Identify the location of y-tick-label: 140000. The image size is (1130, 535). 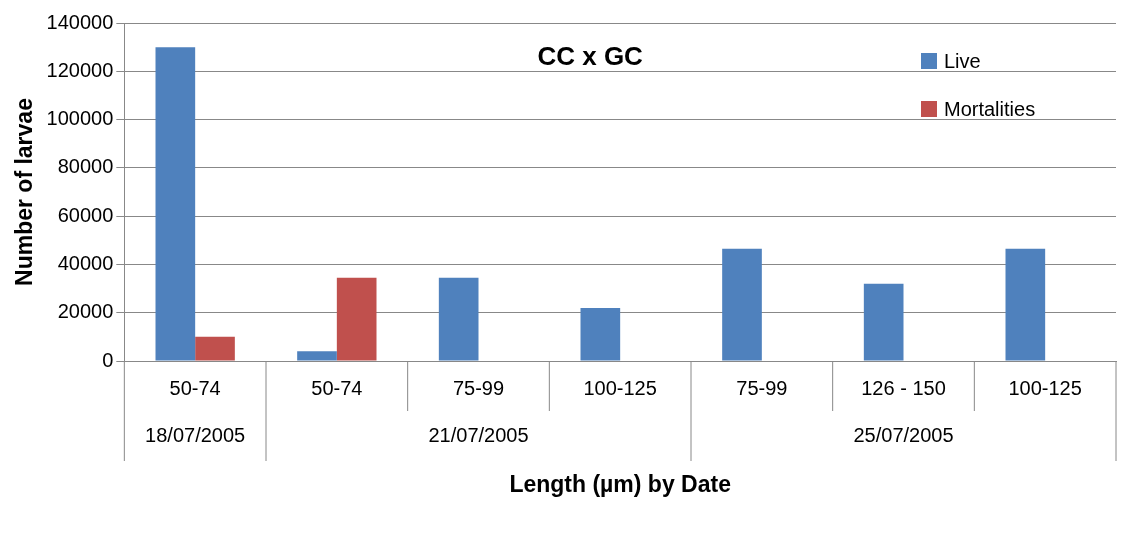
(80, 21).